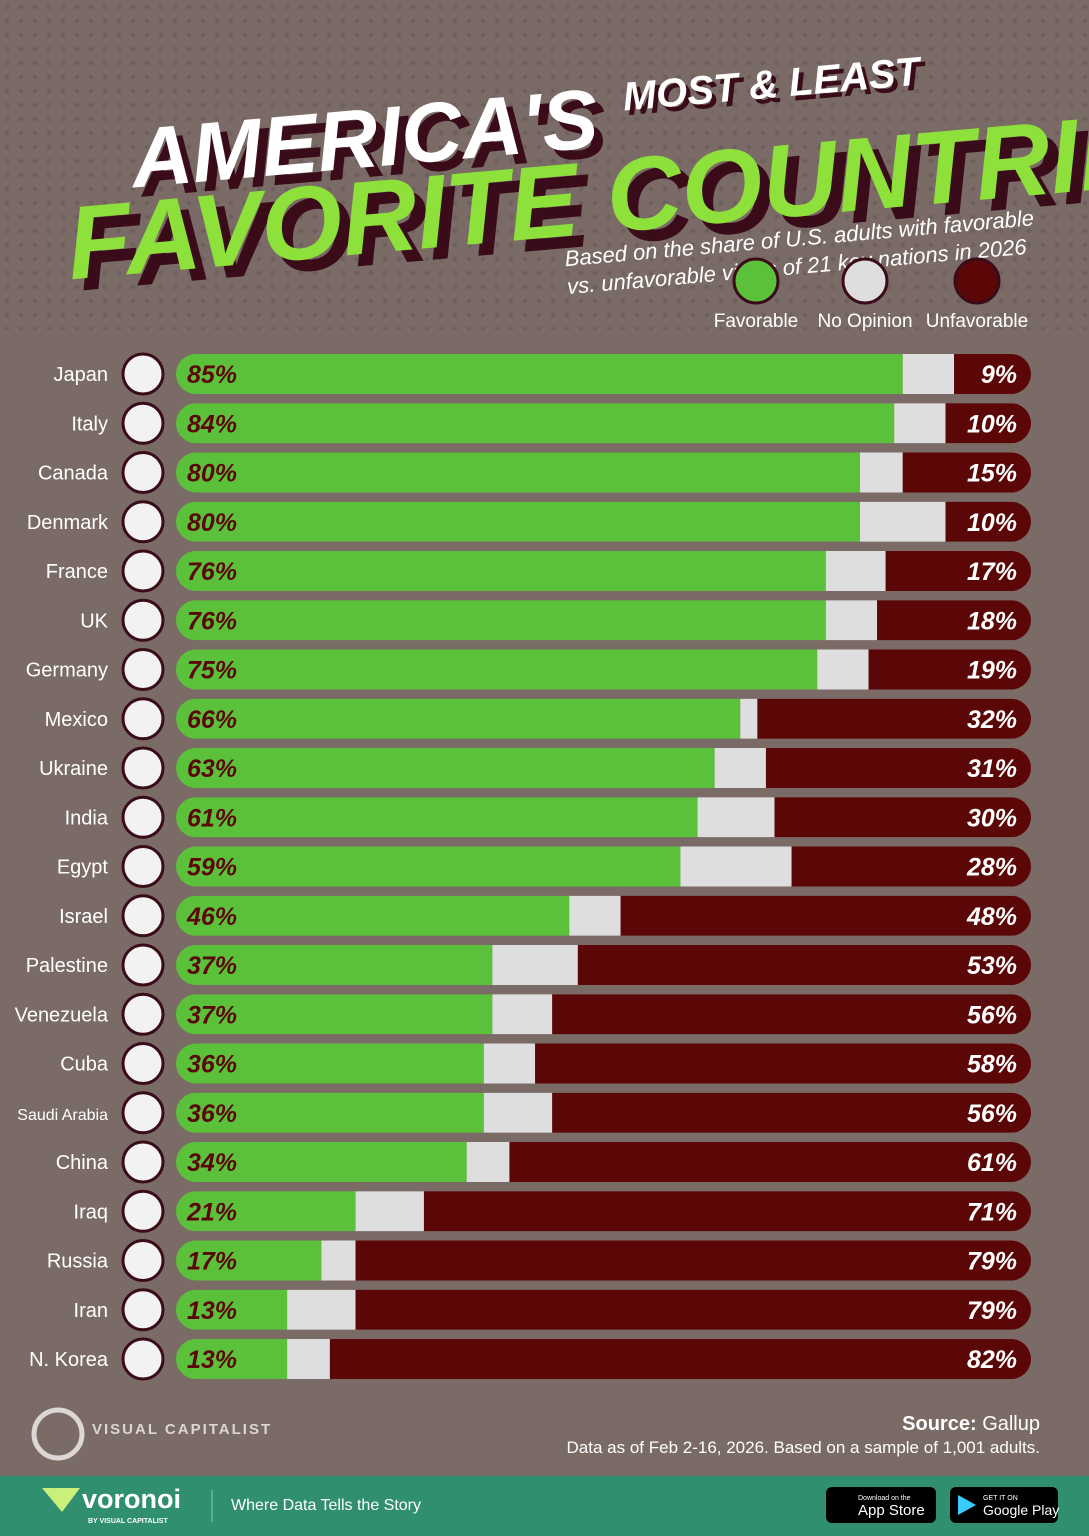 The width and height of the screenshot is (1089, 1536). What do you see at coordinates (91, 1311) in the screenshot?
I see `y-tick-label: Iran` at bounding box center [91, 1311].